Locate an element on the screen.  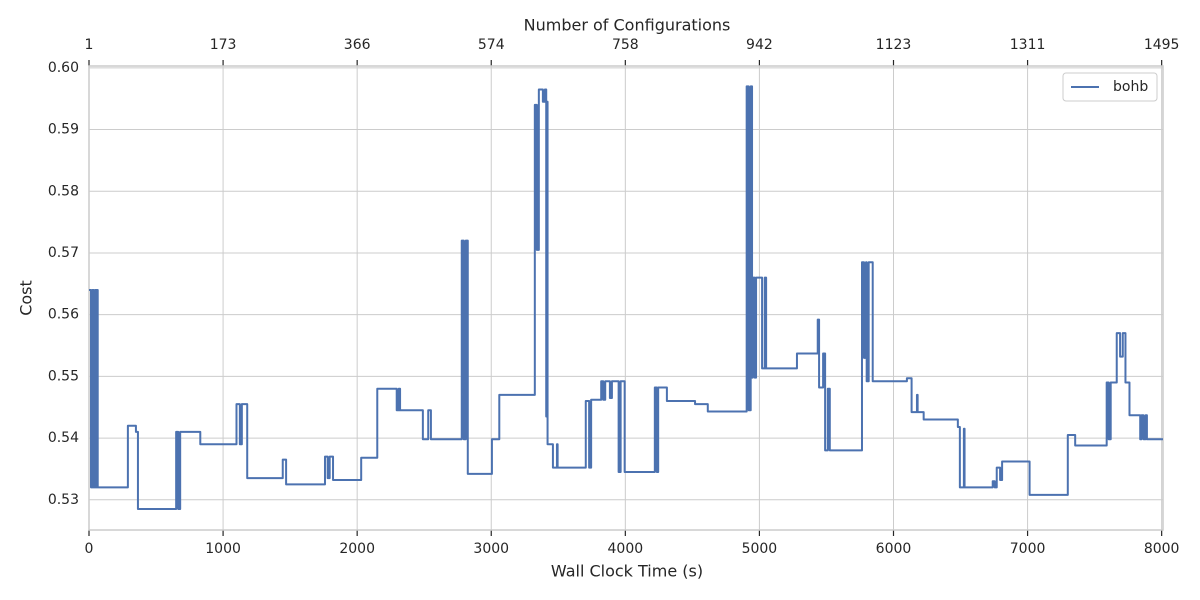
y-tick-label: 0.58 is located at coordinates (63, 191).